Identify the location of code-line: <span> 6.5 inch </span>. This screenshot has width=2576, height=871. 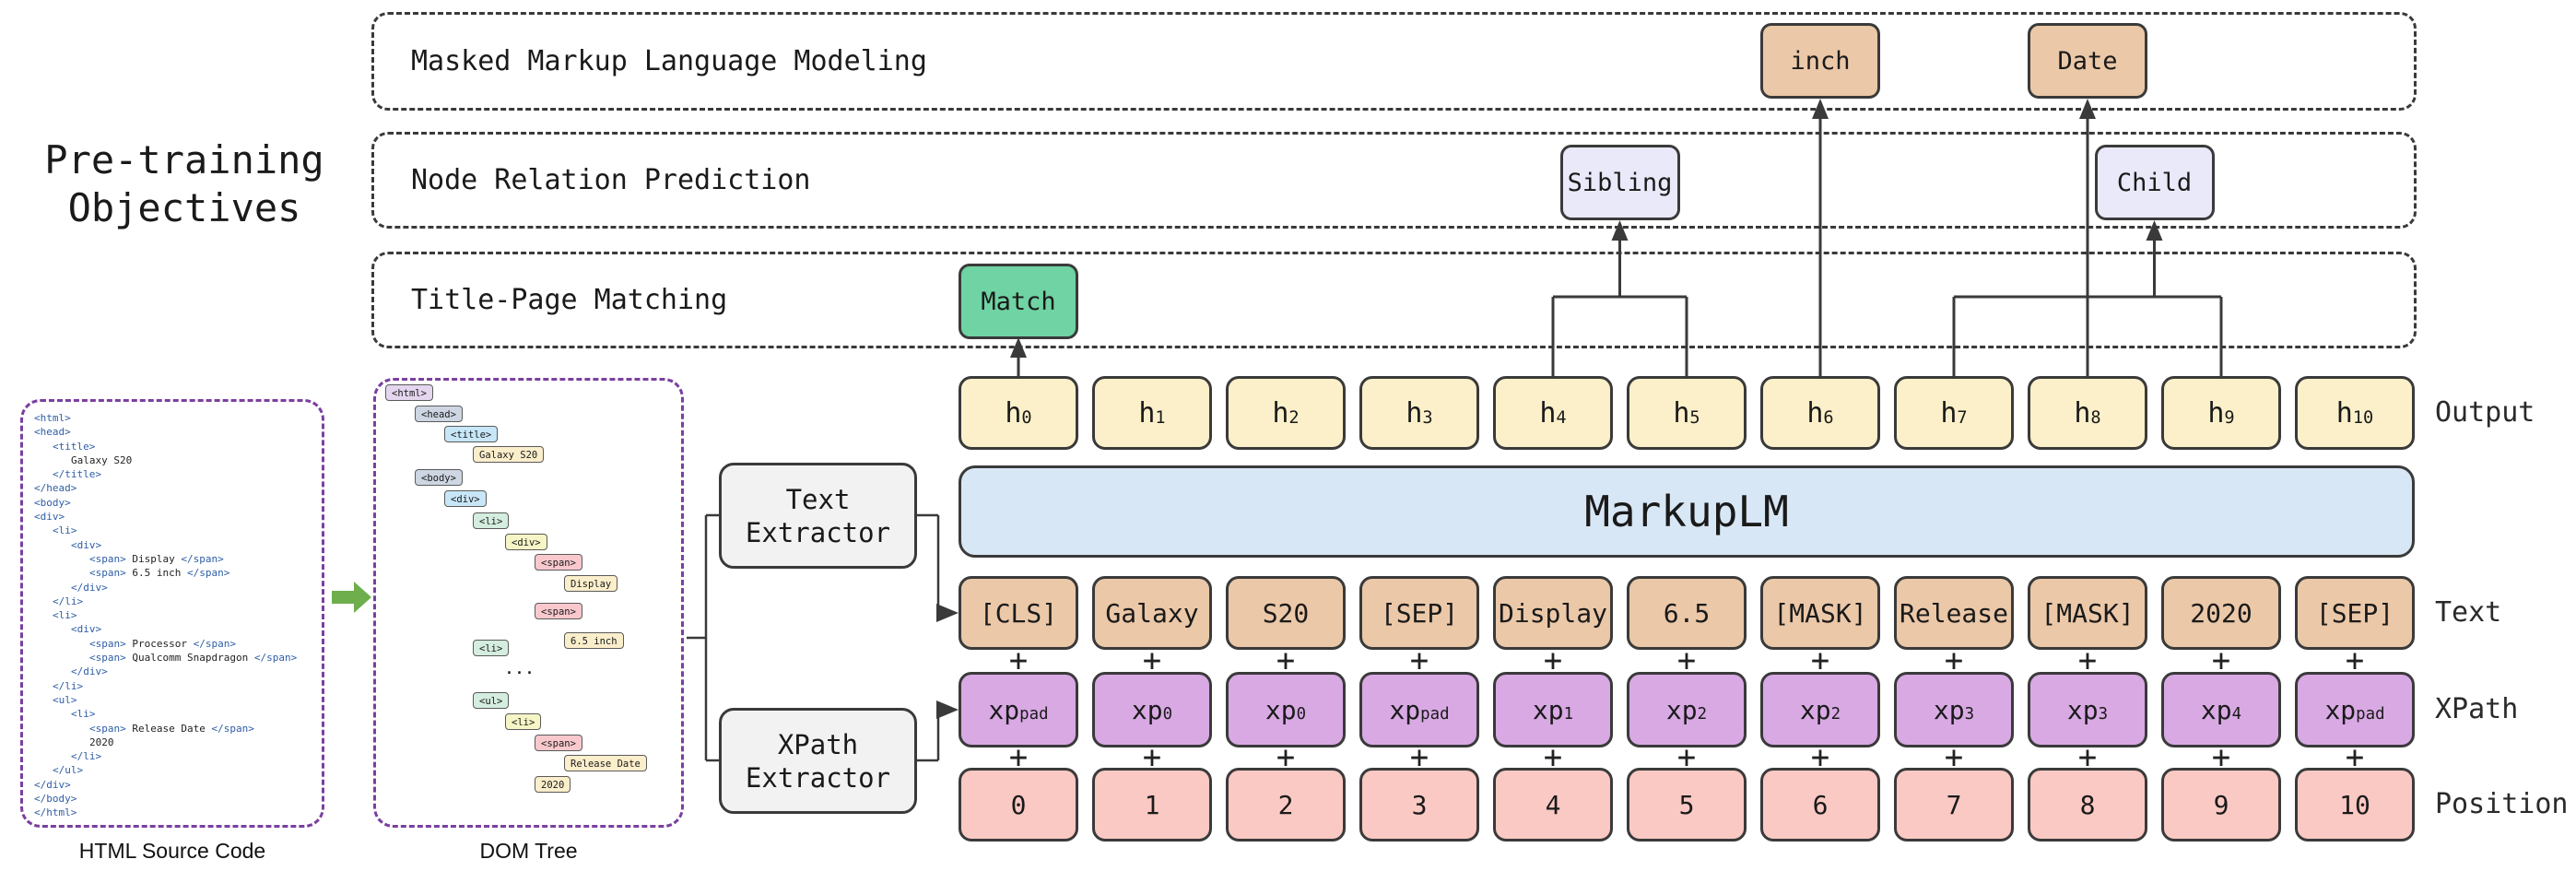
(172, 573).